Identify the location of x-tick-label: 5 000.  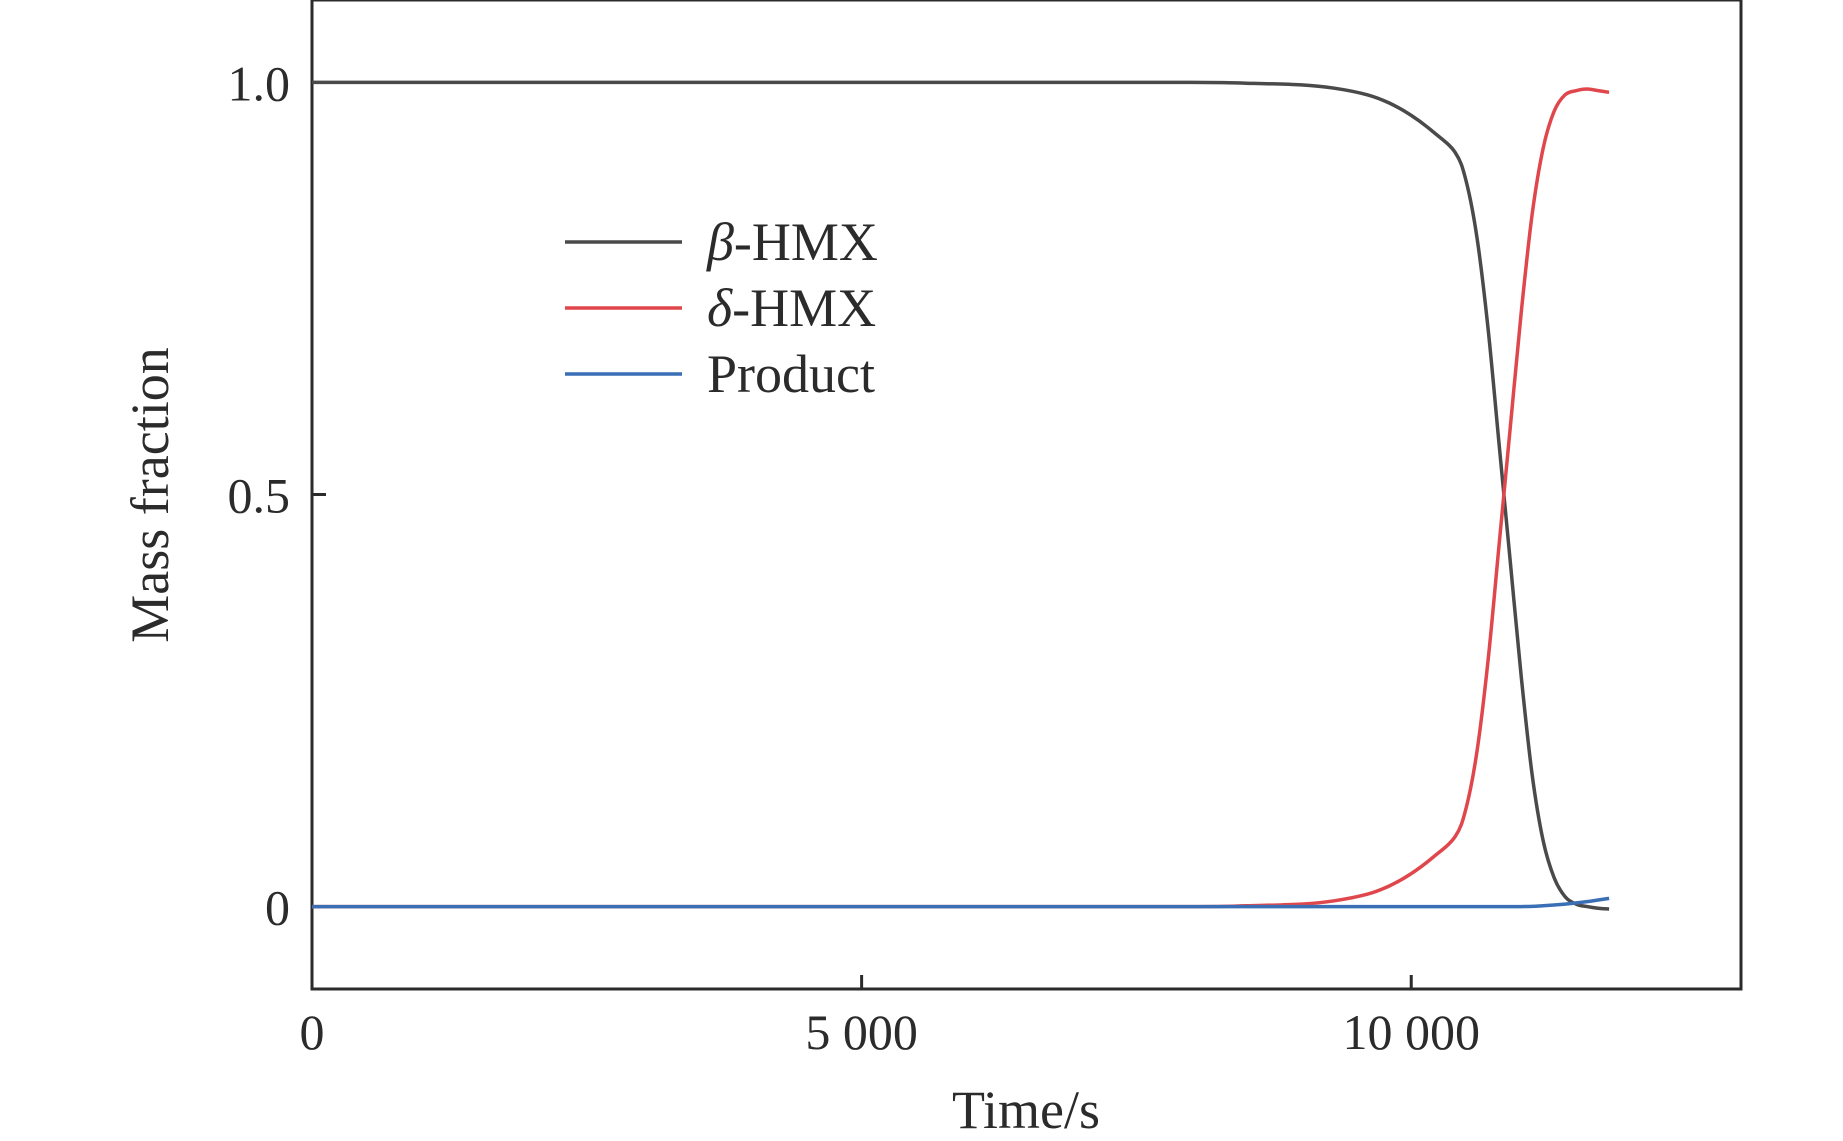
(861, 1032).